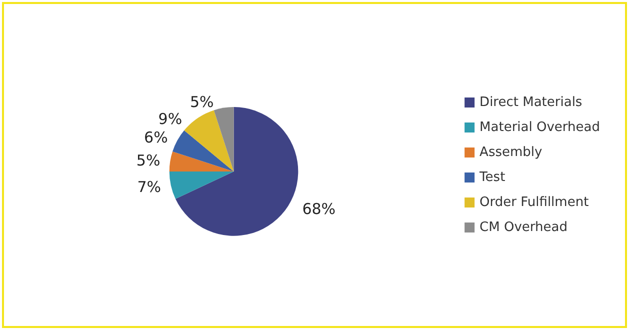 This screenshot has height=330, width=629. Describe the element at coordinates (156, 137) in the screenshot. I see `data-label: 6%` at that location.